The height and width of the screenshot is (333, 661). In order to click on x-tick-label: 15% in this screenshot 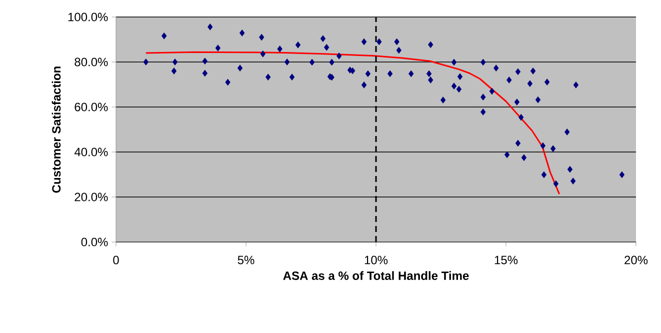, I will do `click(506, 260)`.